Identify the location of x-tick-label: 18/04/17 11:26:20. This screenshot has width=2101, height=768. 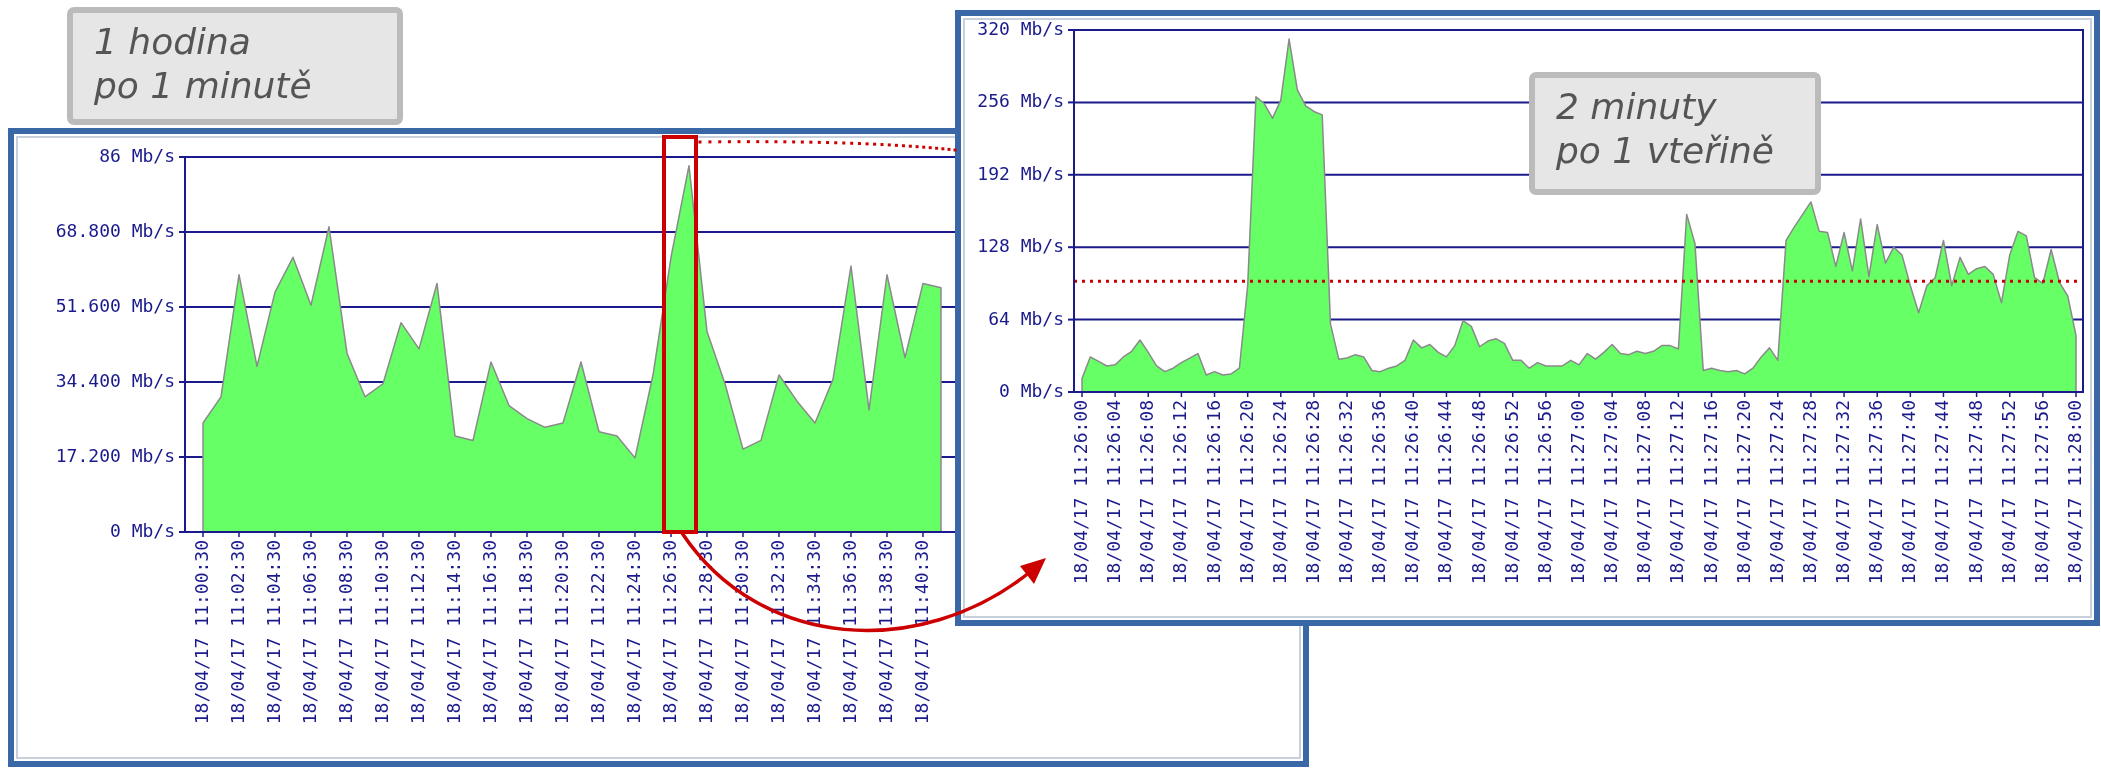
(1246, 492).